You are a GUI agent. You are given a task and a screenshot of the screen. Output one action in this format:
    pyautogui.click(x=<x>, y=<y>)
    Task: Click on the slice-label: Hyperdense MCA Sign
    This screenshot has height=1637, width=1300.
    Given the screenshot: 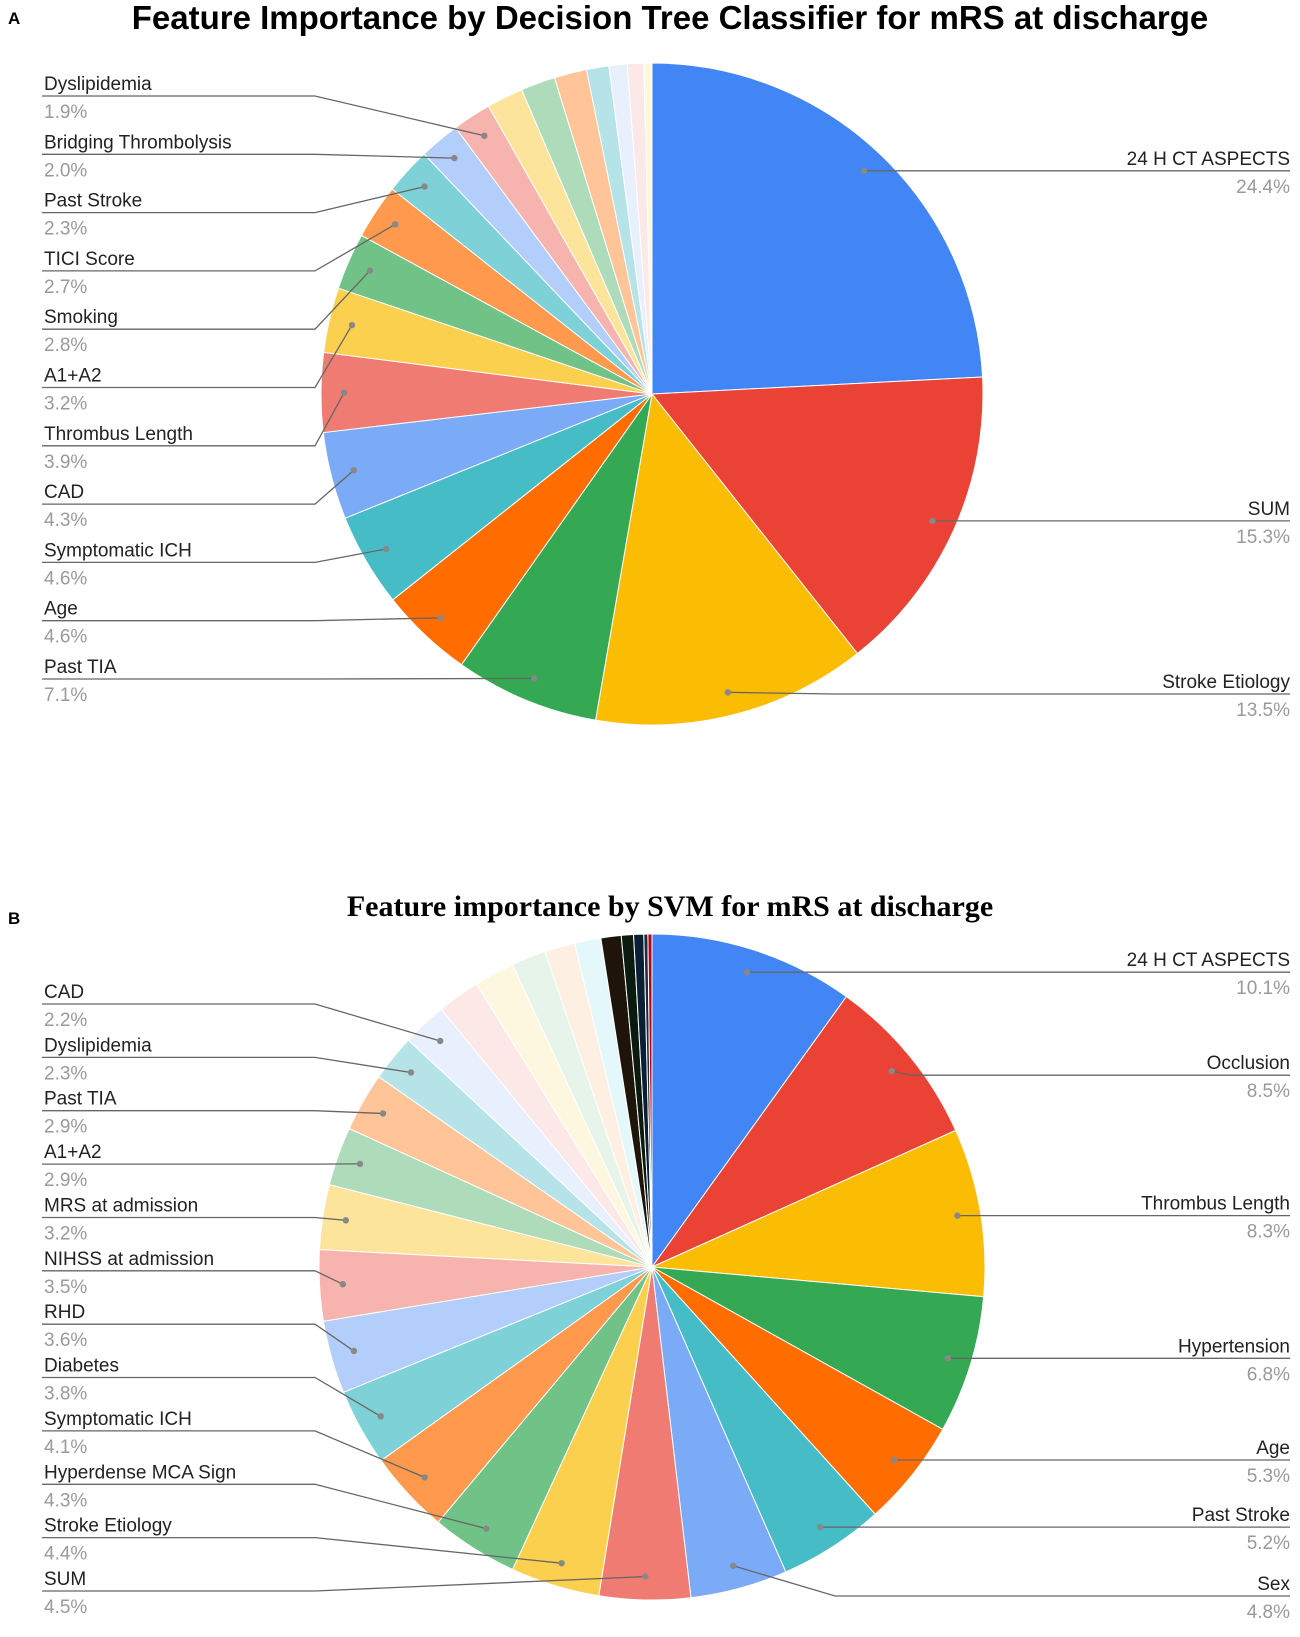 What is the action you would take?
    pyautogui.click(x=140, y=1472)
    